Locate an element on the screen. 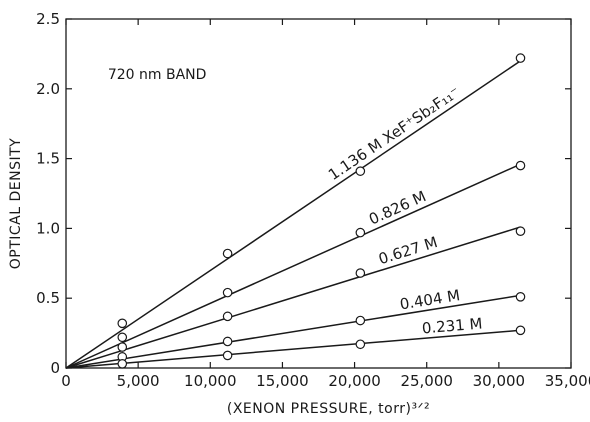  x-tick-label: 10,000 is located at coordinates (210, 381).